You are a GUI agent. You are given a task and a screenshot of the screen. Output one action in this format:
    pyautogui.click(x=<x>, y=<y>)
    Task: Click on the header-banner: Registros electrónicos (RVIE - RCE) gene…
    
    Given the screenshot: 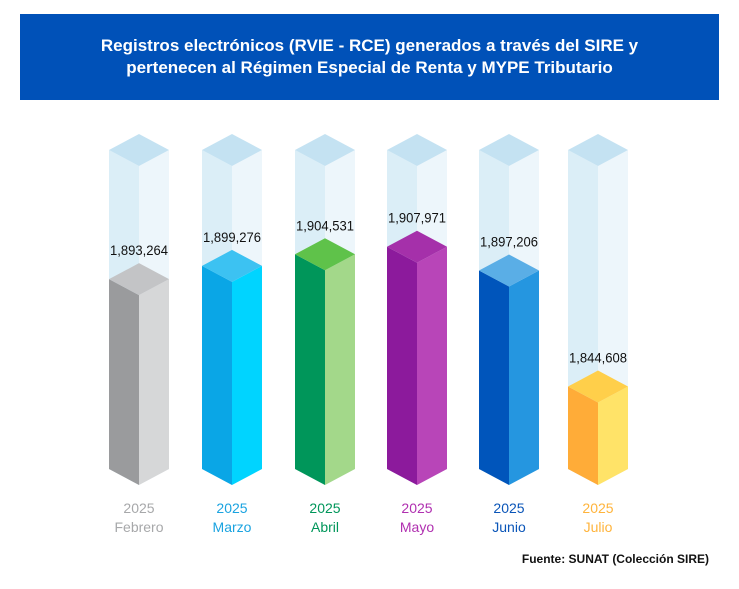 What is the action you would take?
    pyautogui.click(x=369, y=57)
    